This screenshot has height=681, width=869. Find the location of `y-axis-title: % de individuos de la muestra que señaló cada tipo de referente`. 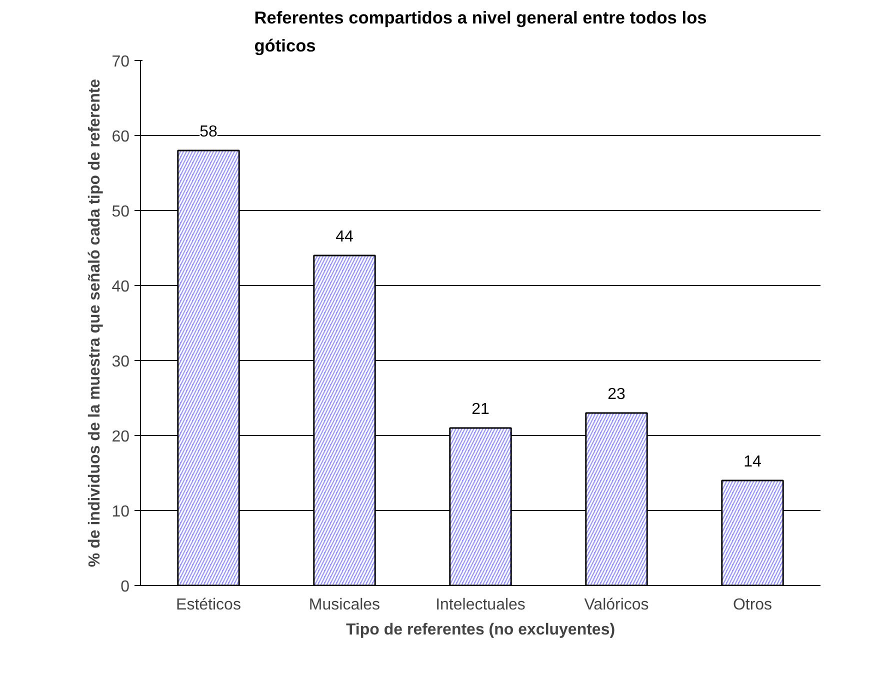

y-axis-title: % de individuos de la muestra que señaló cada tipo de referente is located at coordinates (95, 323).